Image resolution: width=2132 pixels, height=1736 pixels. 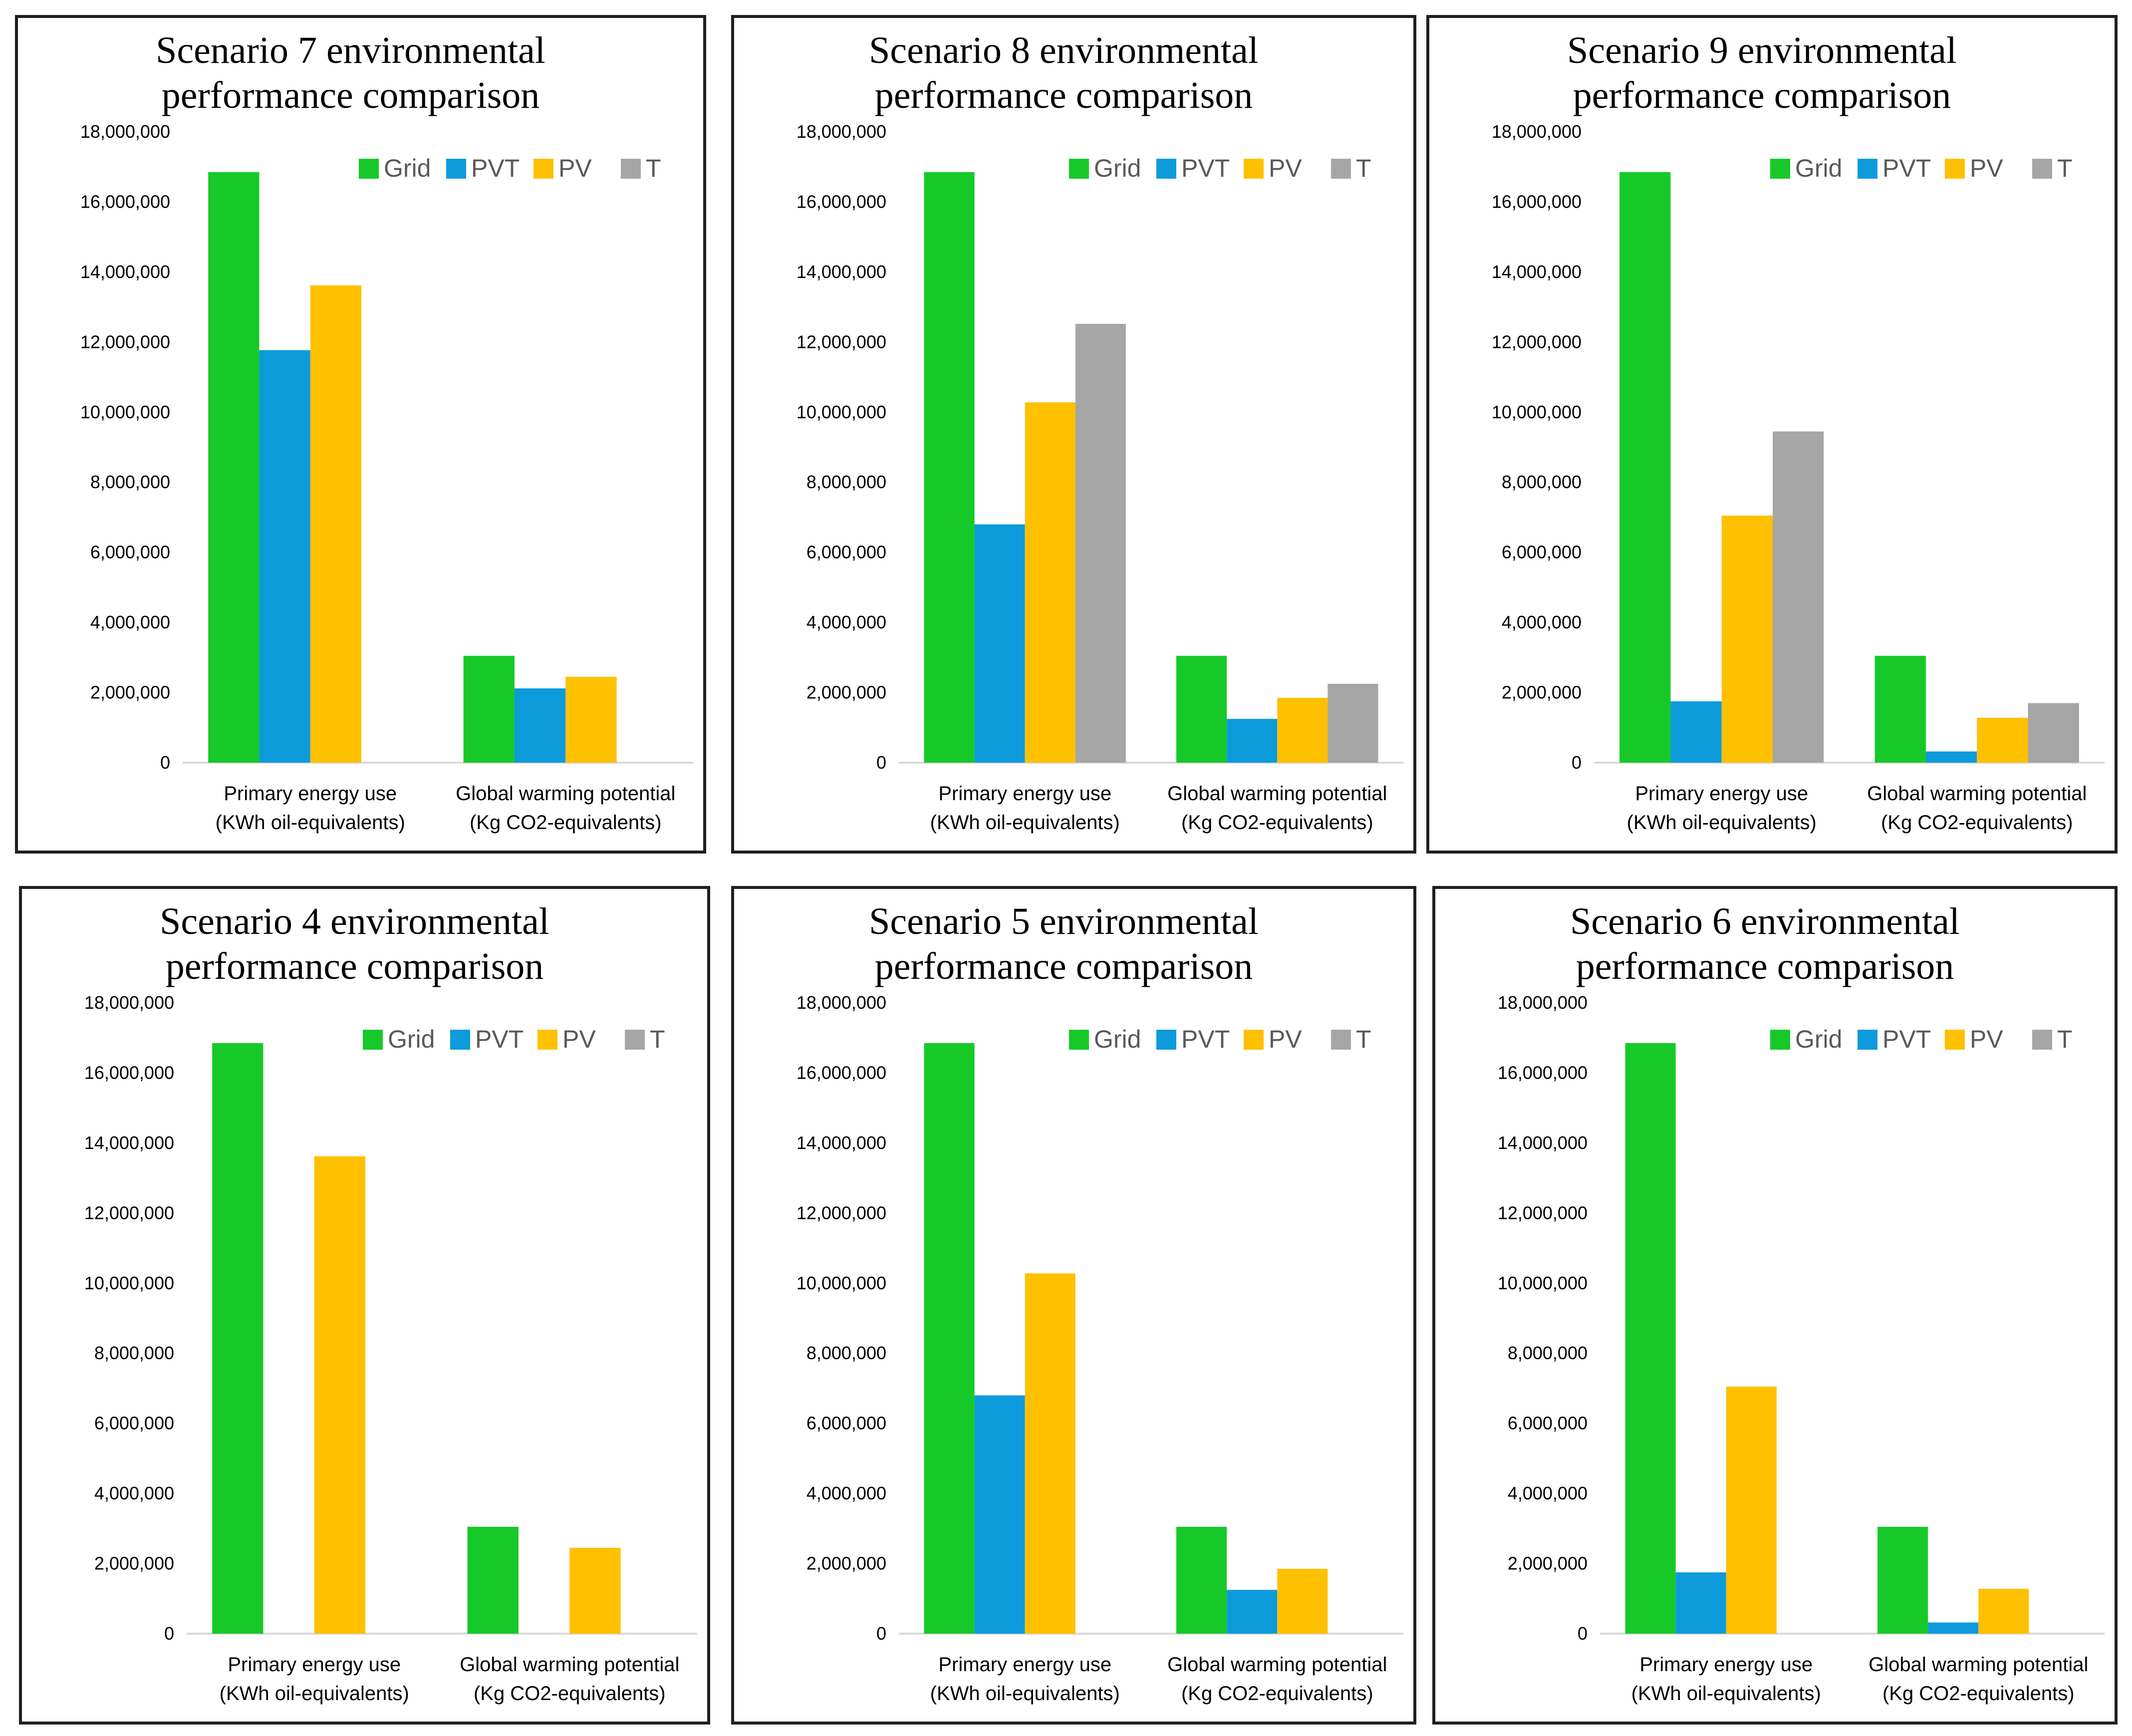 I want to click on chart-title-line: Scenario 7 environmental, so click(x=350, y=50).